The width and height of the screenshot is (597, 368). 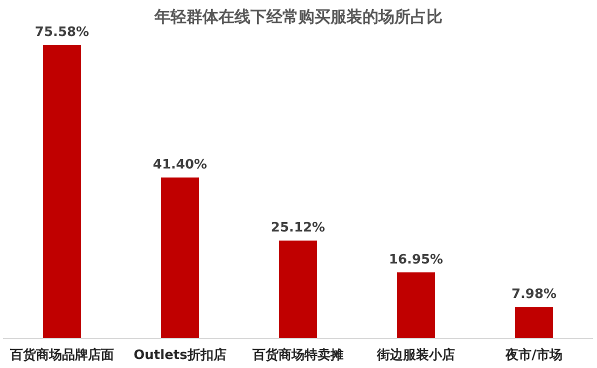 What do you see at coordinates (415, 355) in the screenshot?
I see `x-tick-label: 街边服装小店` at bounding box center [415, 355].